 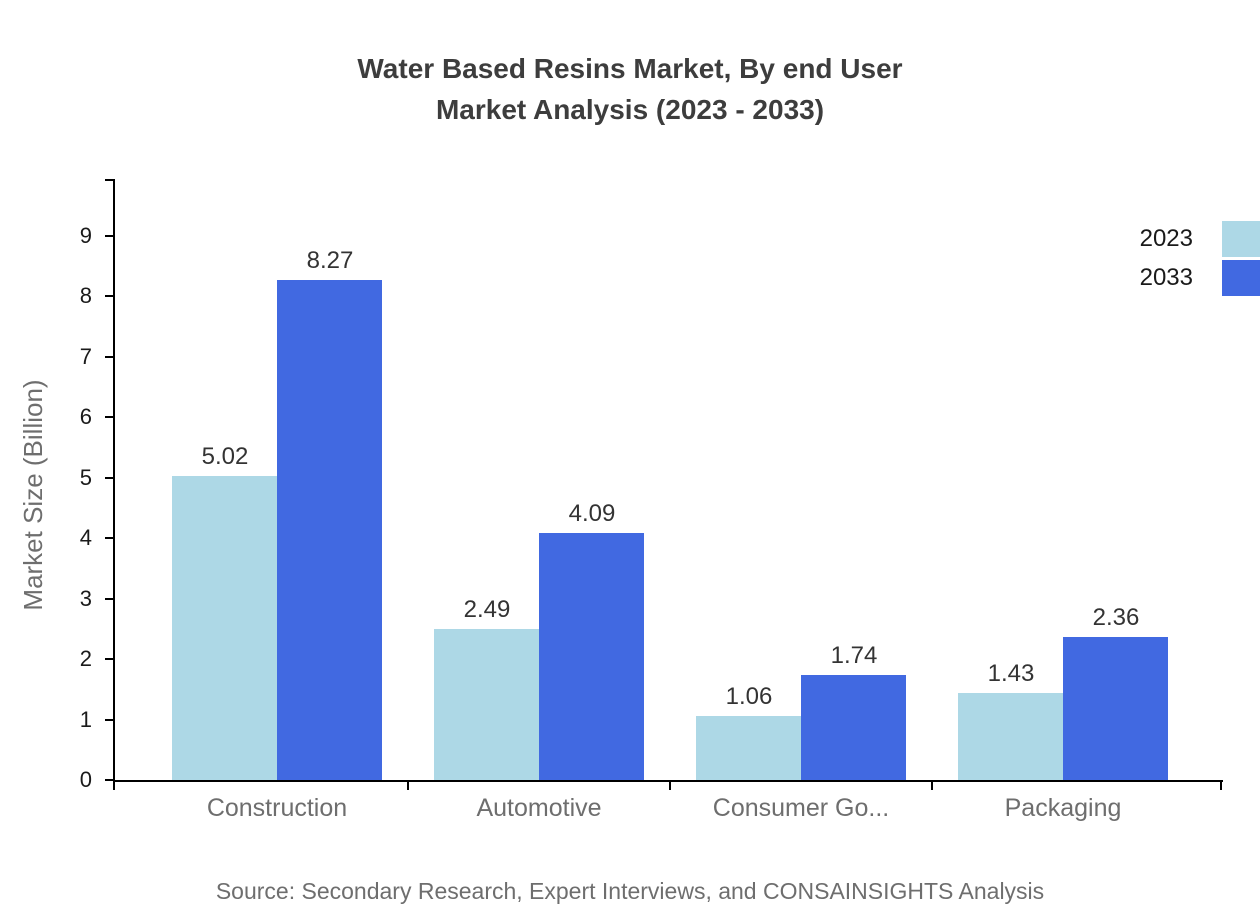 I want to click on y-axis-end-tick, so click(x=109, y=180).